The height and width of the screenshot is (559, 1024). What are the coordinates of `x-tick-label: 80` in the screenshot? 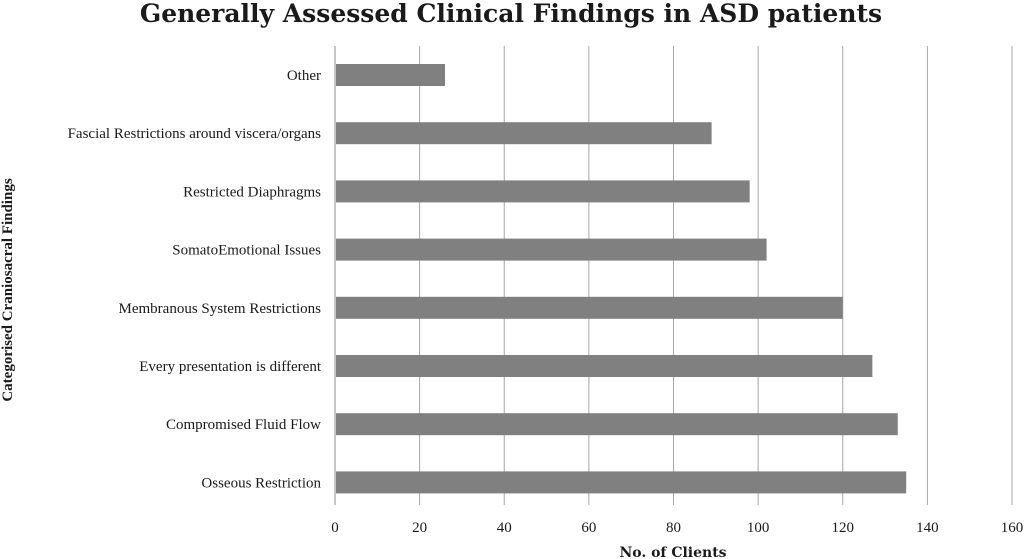 It's located at (673, 528).